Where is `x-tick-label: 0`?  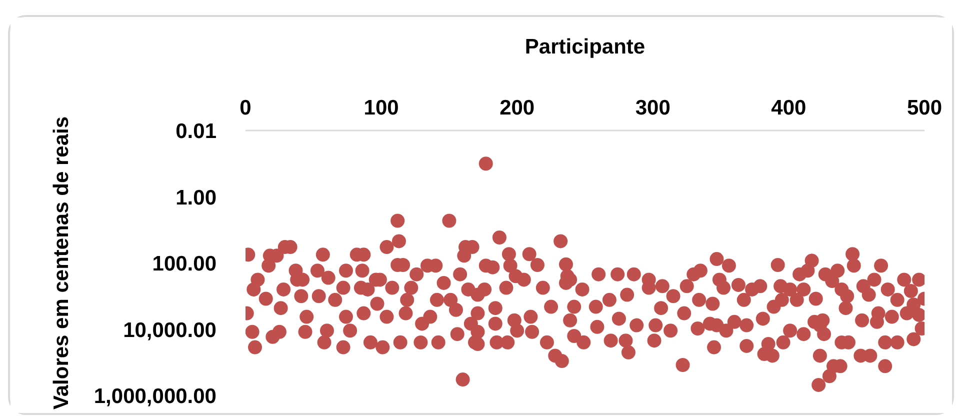
x-tick-label: 0 is located at coordinates (246, 108).